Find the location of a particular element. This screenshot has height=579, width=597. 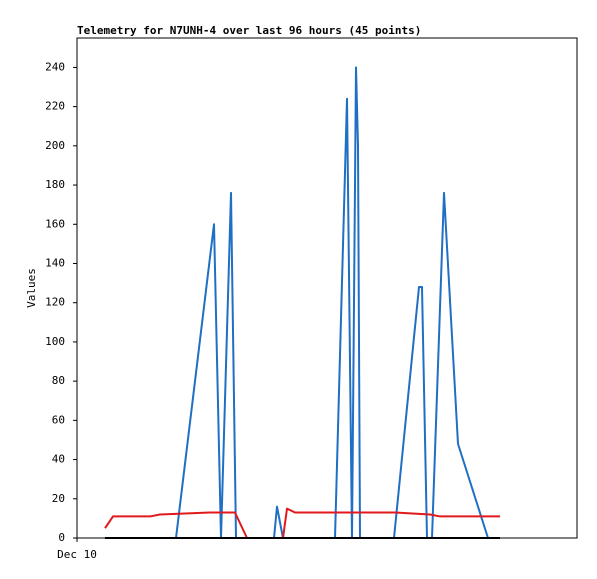

y-tick-label: 40 is located at coordinates (58, 459).